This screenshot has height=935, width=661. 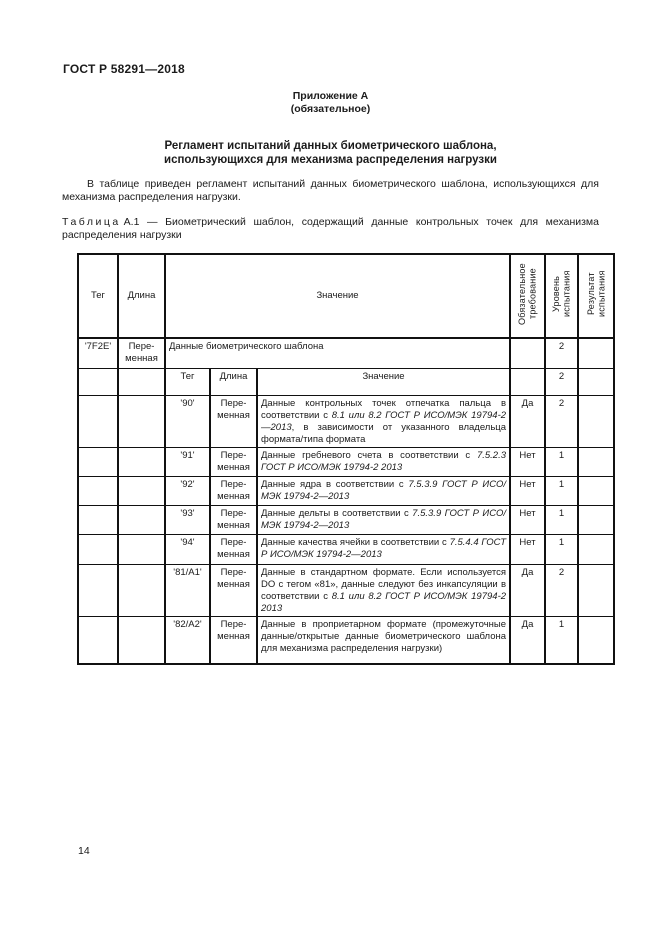 What do you see at coordinates (187, 519) in the screenshot?
I see `tag-cell: '93'` at bounding box center [187, 519].